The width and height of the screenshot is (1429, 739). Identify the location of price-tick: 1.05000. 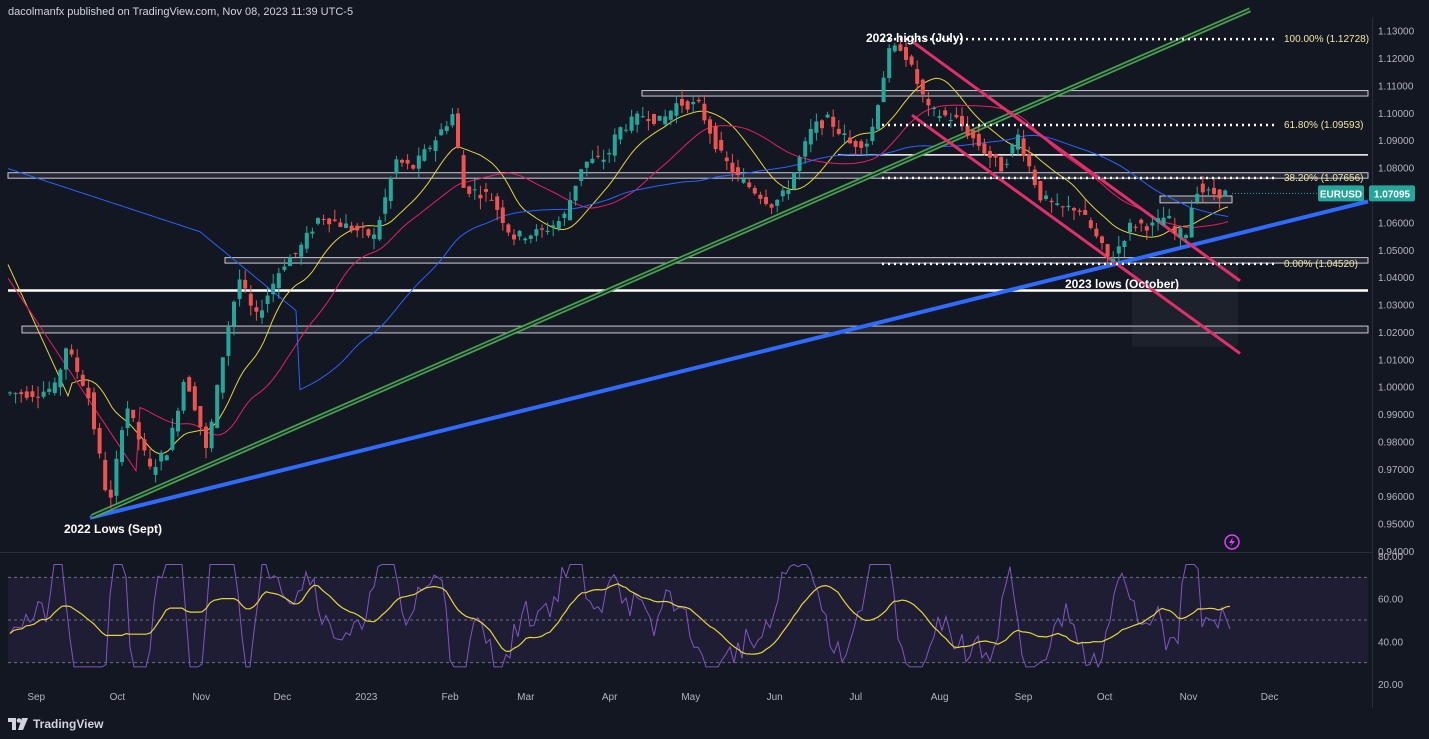
(1396, 251).